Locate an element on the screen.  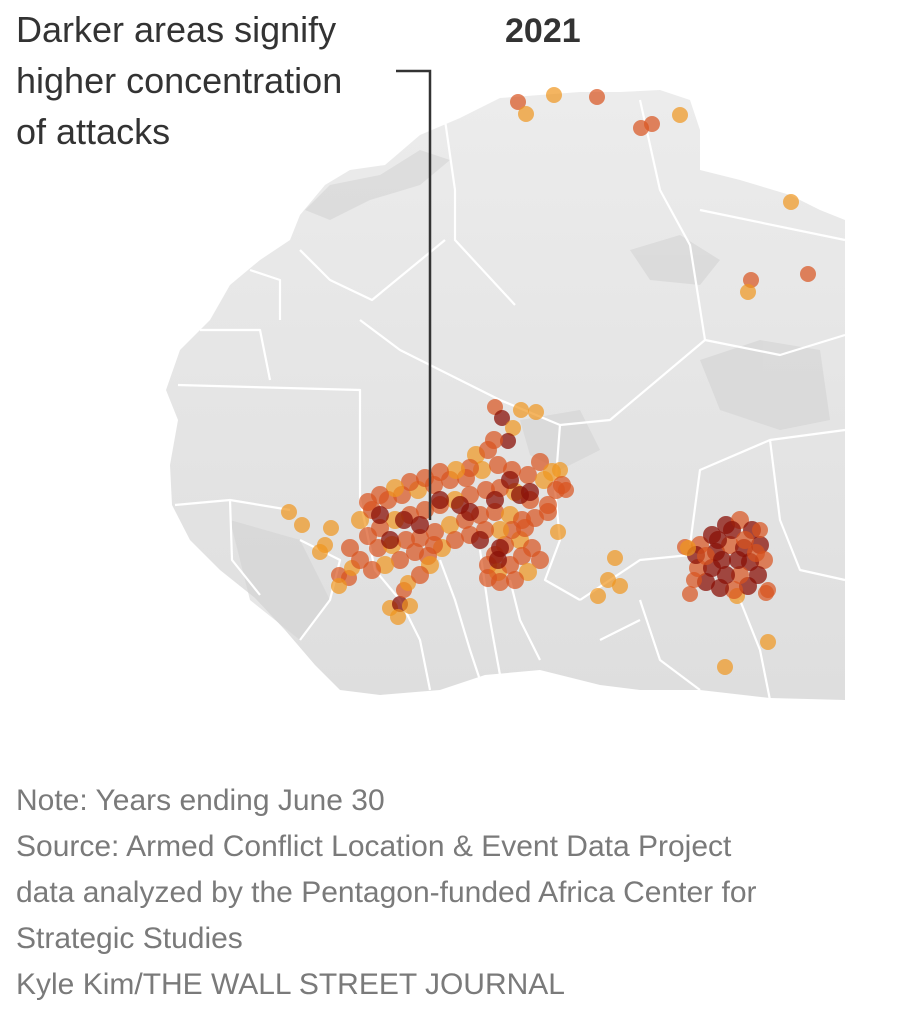
annotation-line: of attacks is located at coordinates (93, 131).